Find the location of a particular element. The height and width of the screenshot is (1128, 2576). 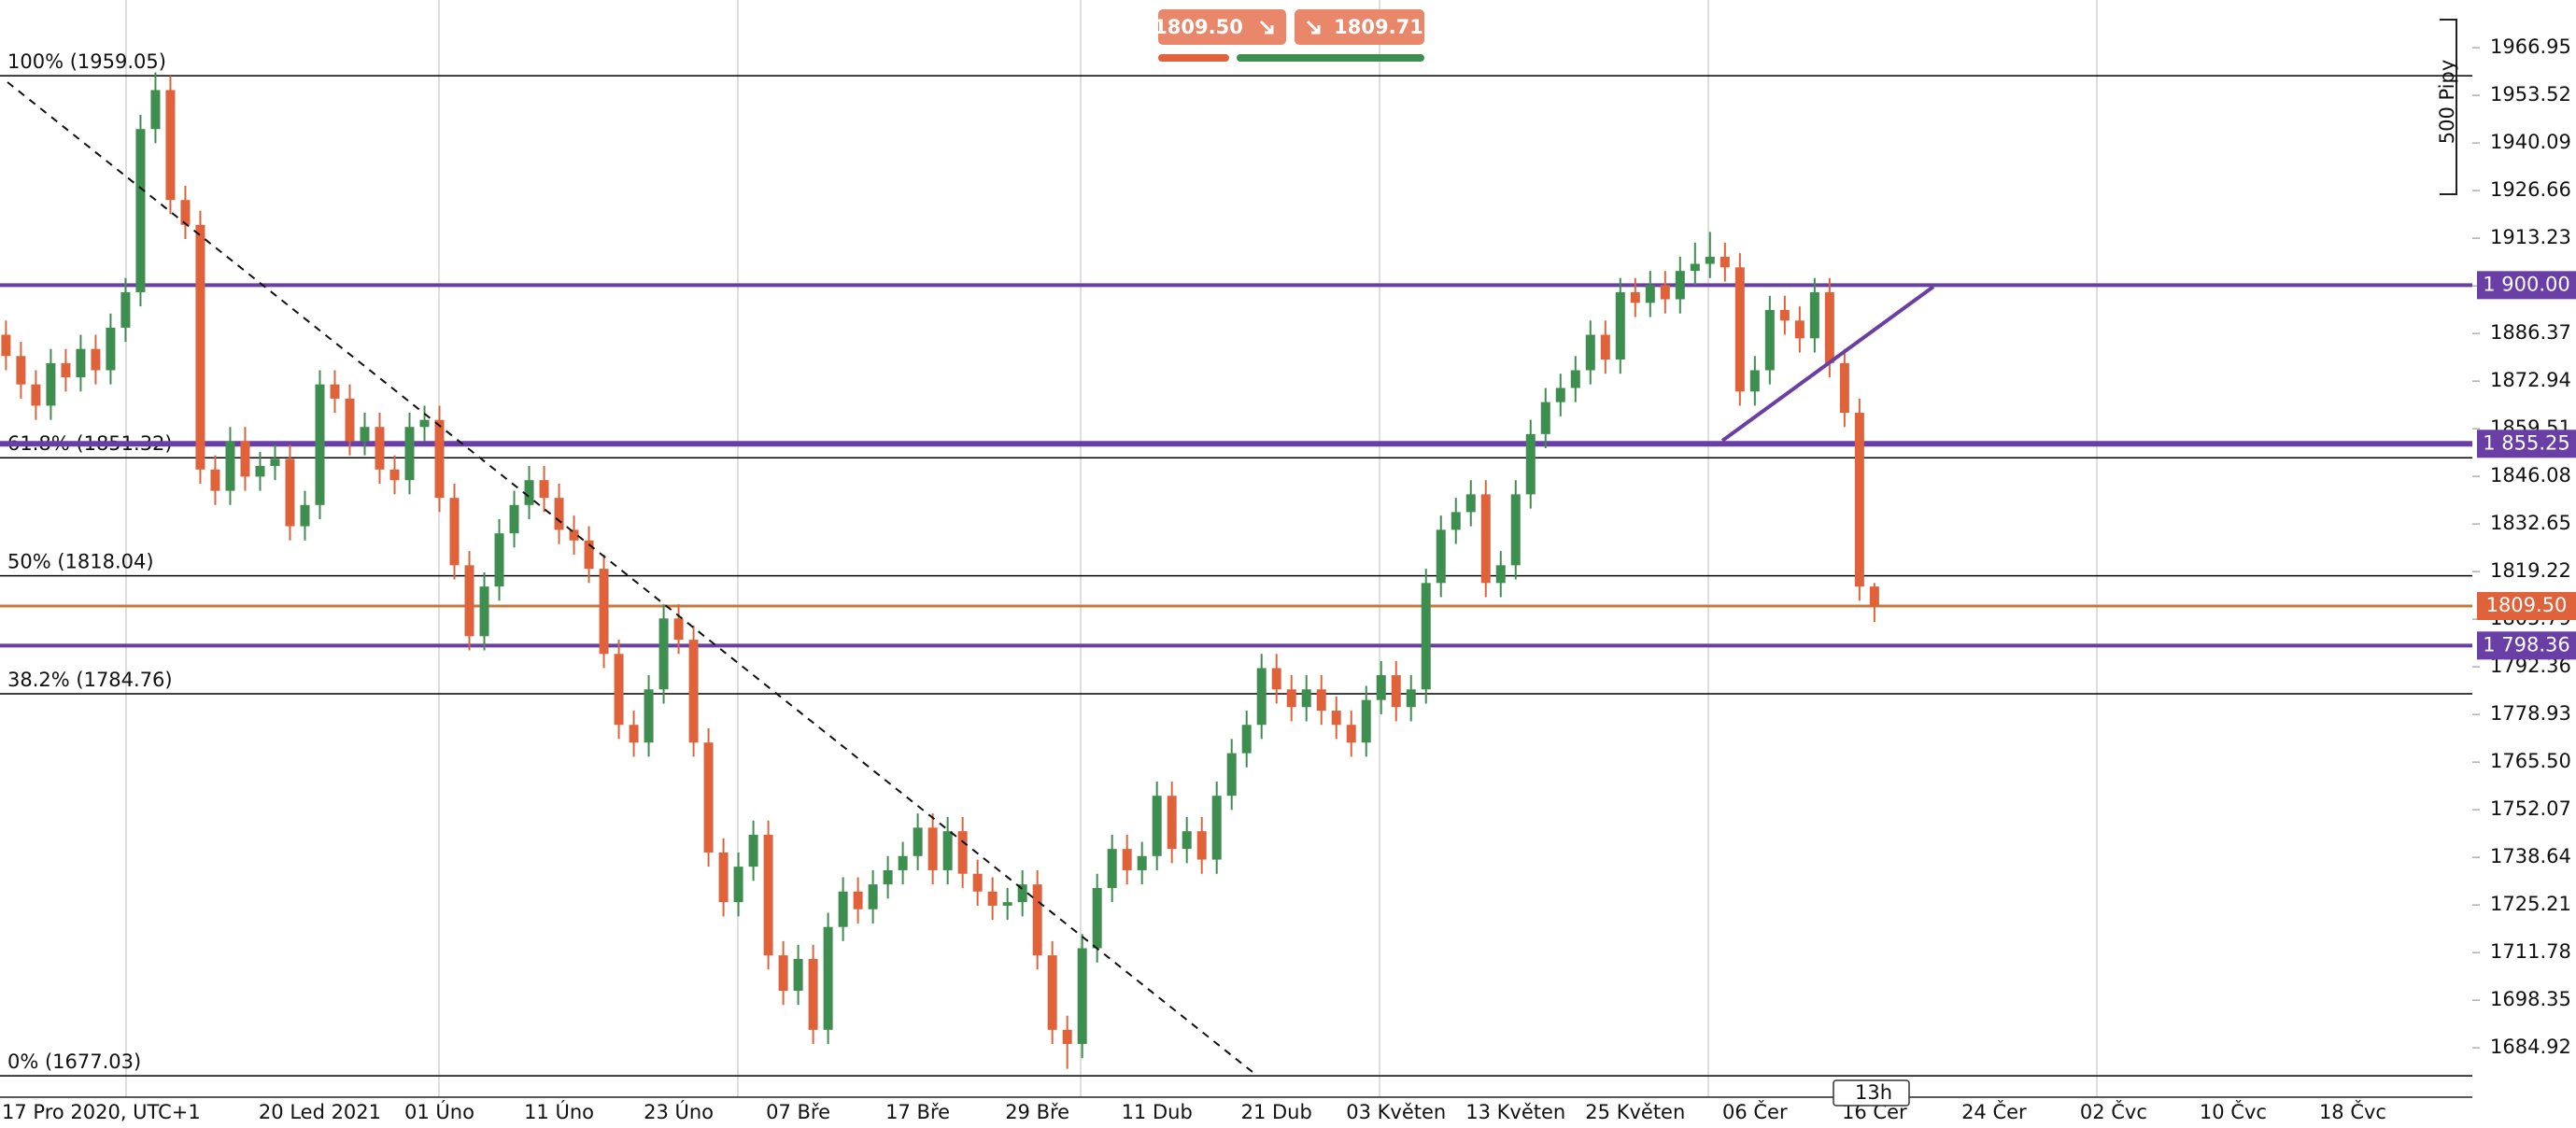

fib-label: 50% (1818.04) is located at coordinates (80, 562).